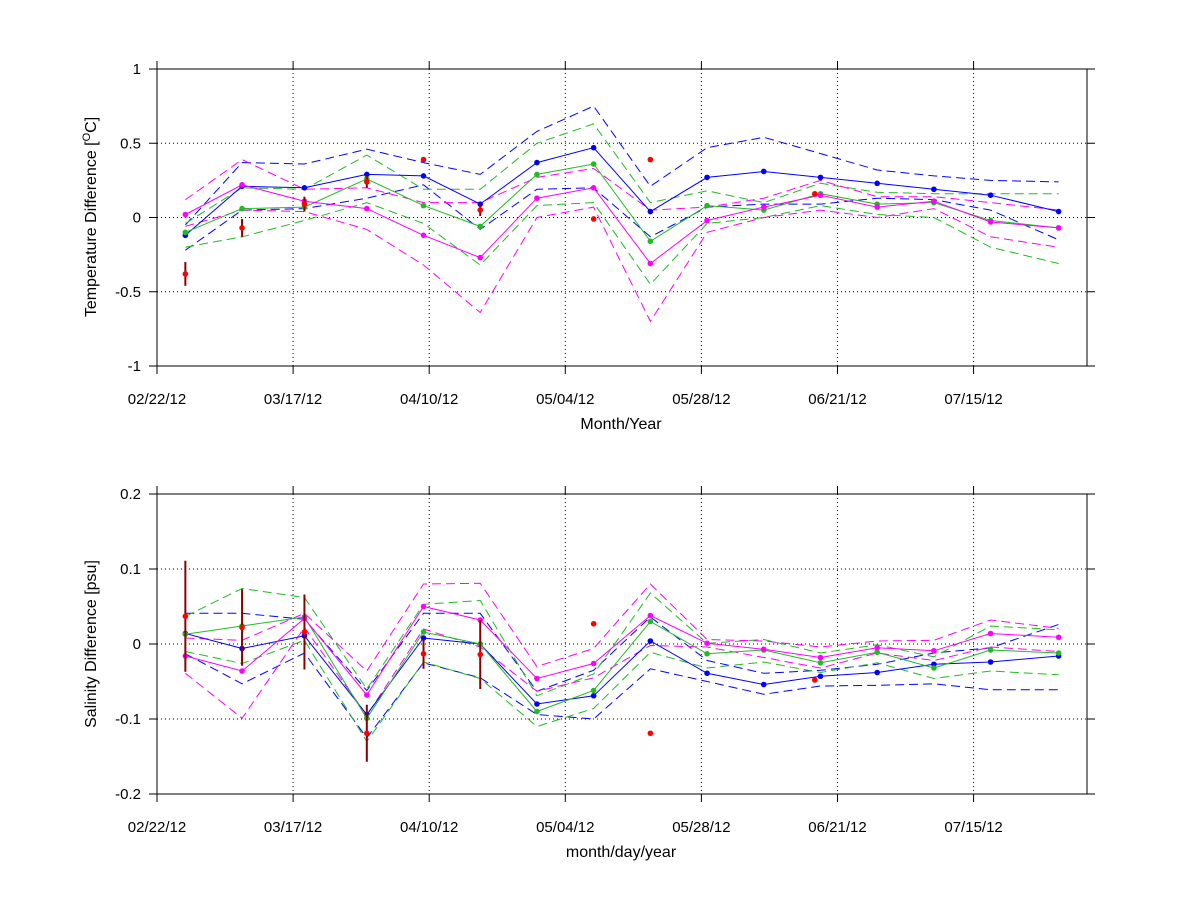 The width and height of the screenshot is (1200, 900). I want to click on temperature-x-axis-label: Month/Year, so click(621, 424).